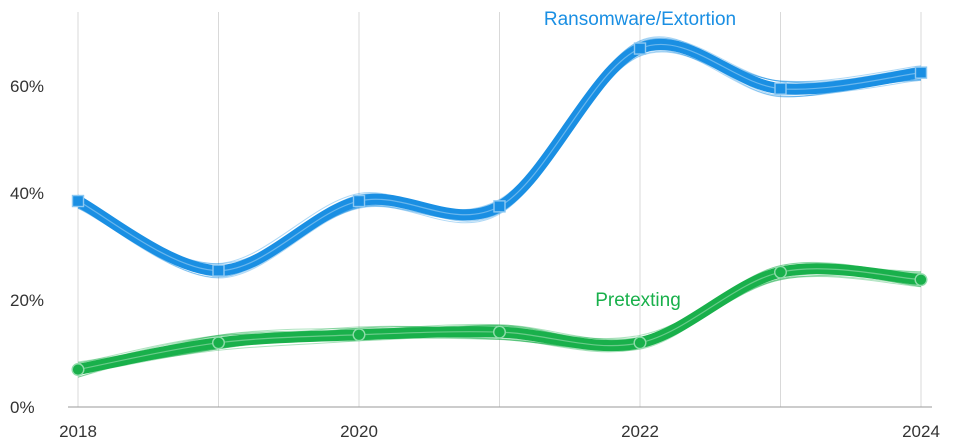 The width and height of the screenshot is (956, 441). Describe the element at coordinates (640, 19) in the screenshot. I see `series-label-ransomware-extortion: Ransomware/Extortion` at that location.